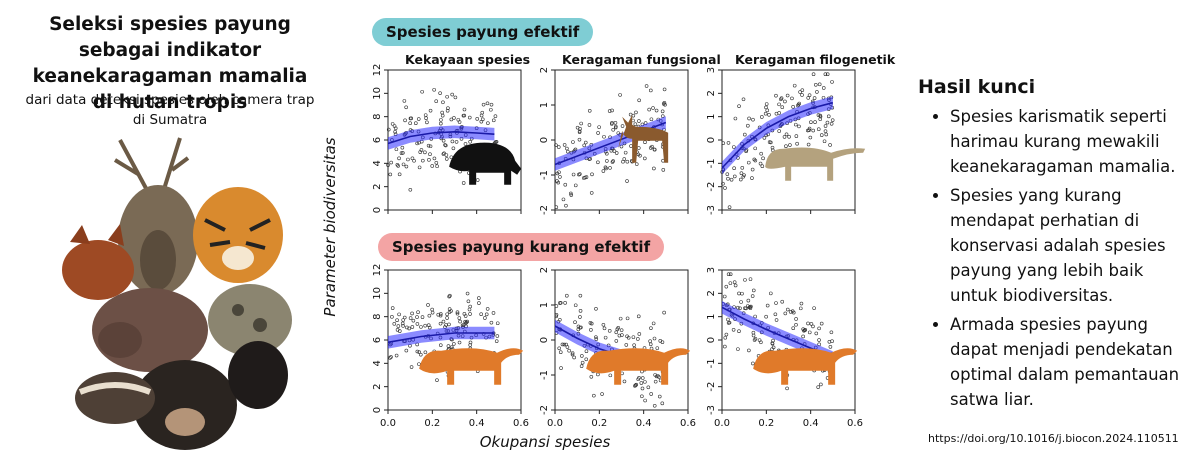 The width and height of the screenshot is (1200, 461). I want to click on leopard-cat-silhouette-icon, so click(815, 164).